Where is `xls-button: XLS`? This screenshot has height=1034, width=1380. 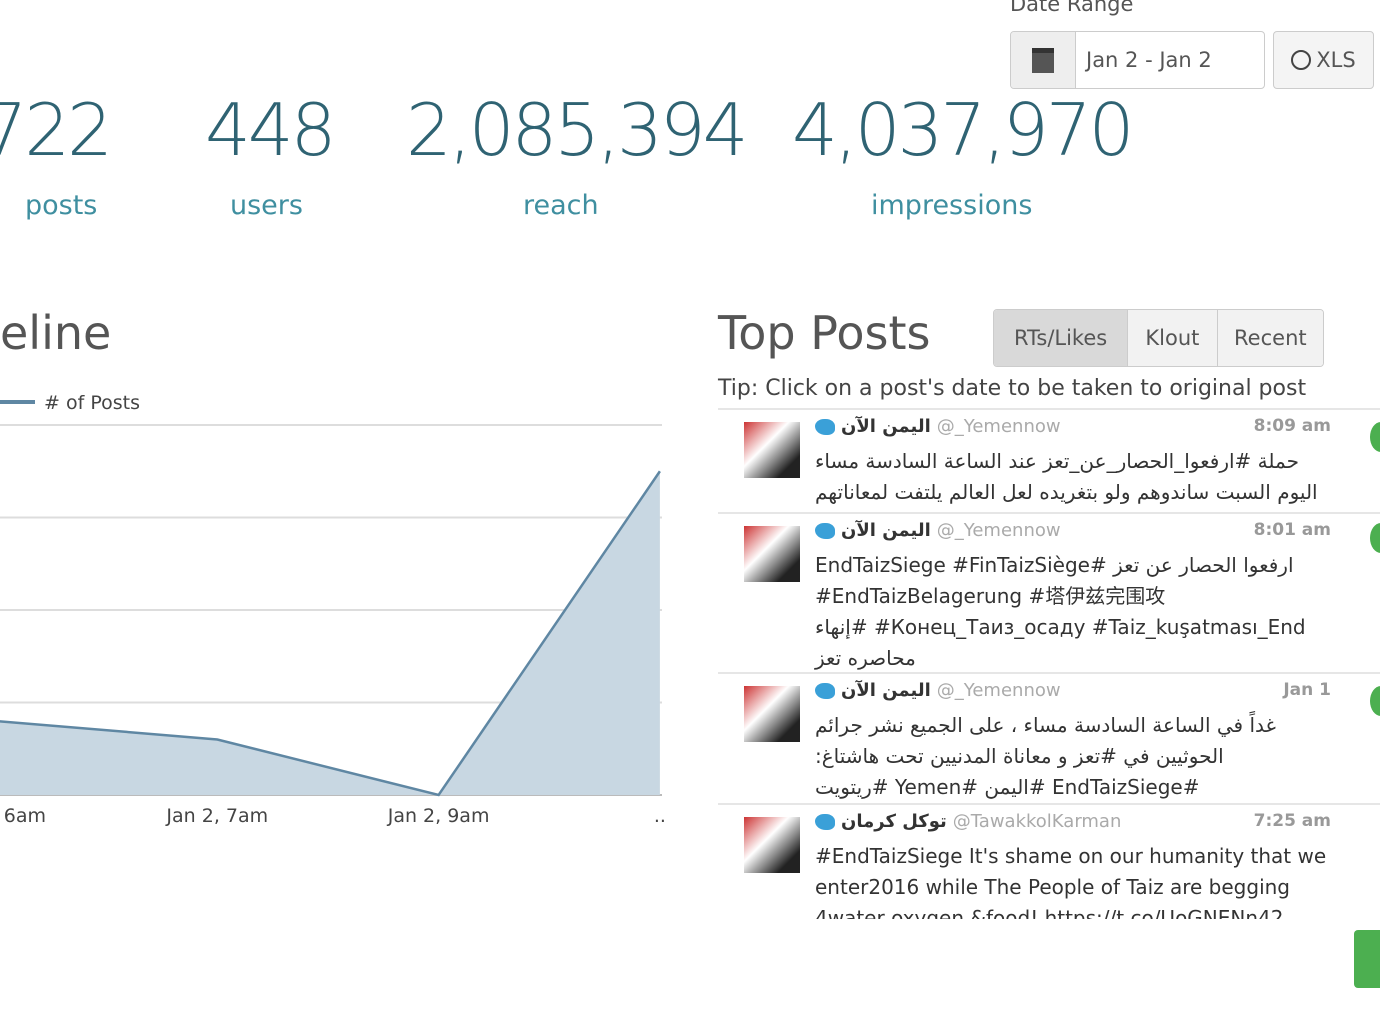 xls-button: XLS is located at coordinates (1323, 60).